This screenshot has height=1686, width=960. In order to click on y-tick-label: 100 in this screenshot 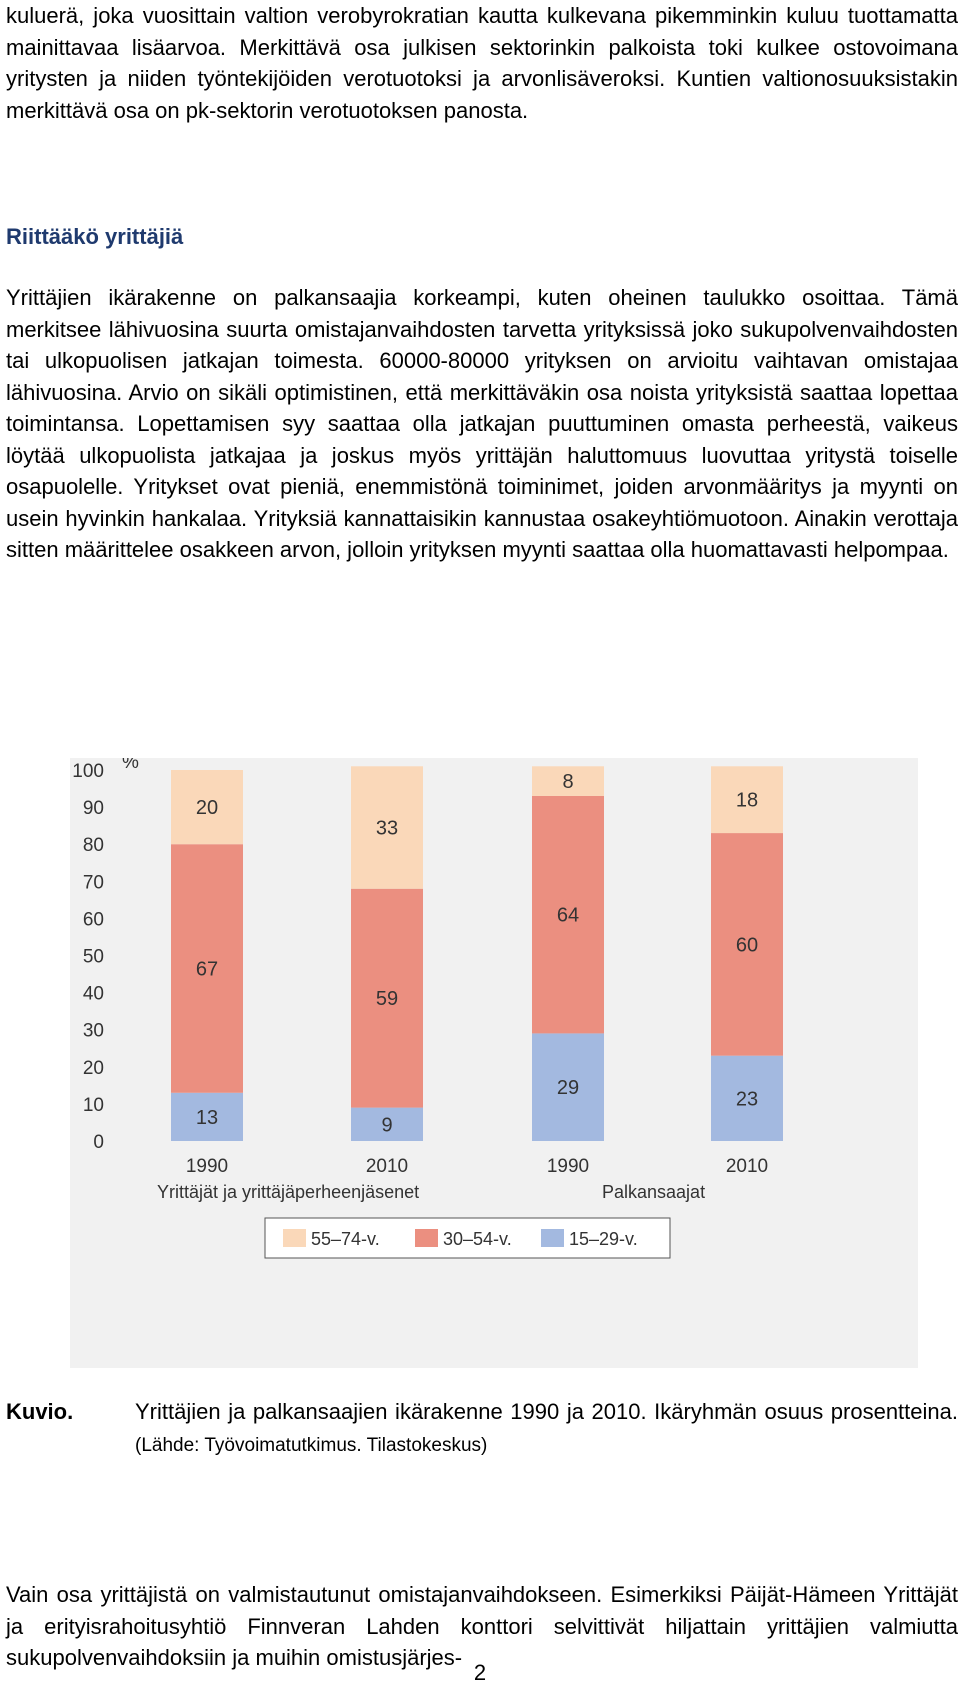, I will do `click(88, 771)`.